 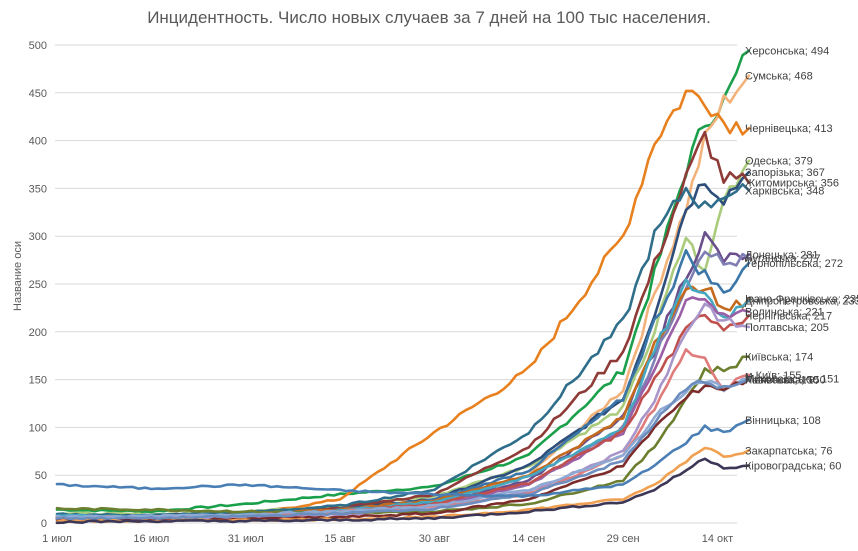 I want to click on series-end-label: Львівська; 150, so click(x=782, y=381).